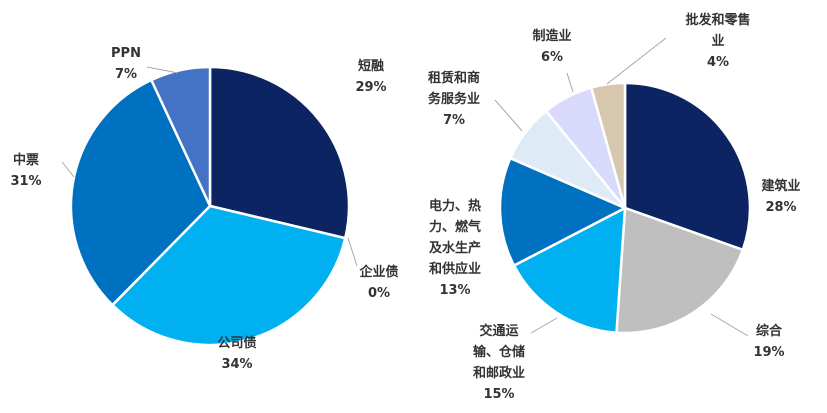  I want to click on industry-label-6: 业, so click(717, 41).